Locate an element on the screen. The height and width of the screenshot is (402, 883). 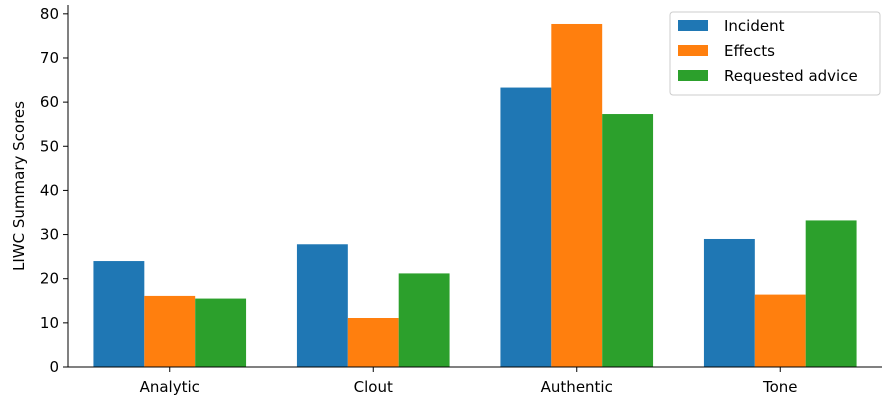
y-tick-label: 50 is located at coordinates (49, 146).